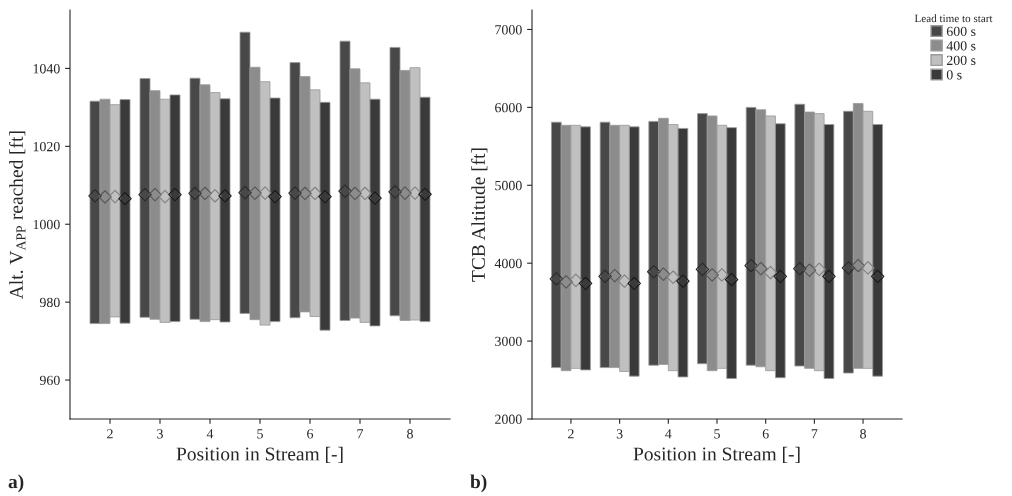 The height and width of the screenshot is (496, 1012). What do you see at coordinates (953, 18) in the screenshot?
I see `legend-title: Lead time to start` at bounding box center [953, 18].